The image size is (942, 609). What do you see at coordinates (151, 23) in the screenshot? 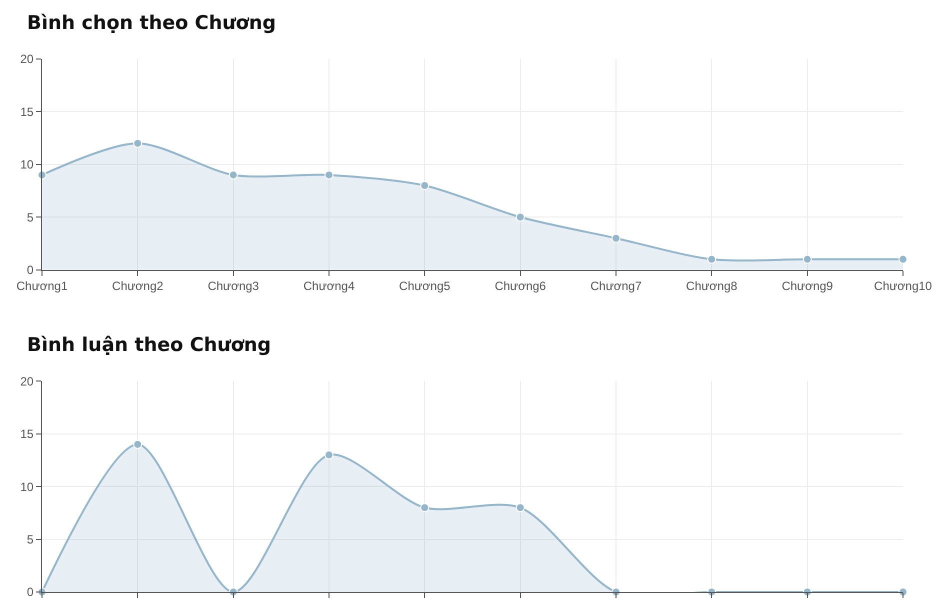
I see `chart-title: Bình chọn theo Chương` at bounding box center [151, 23].